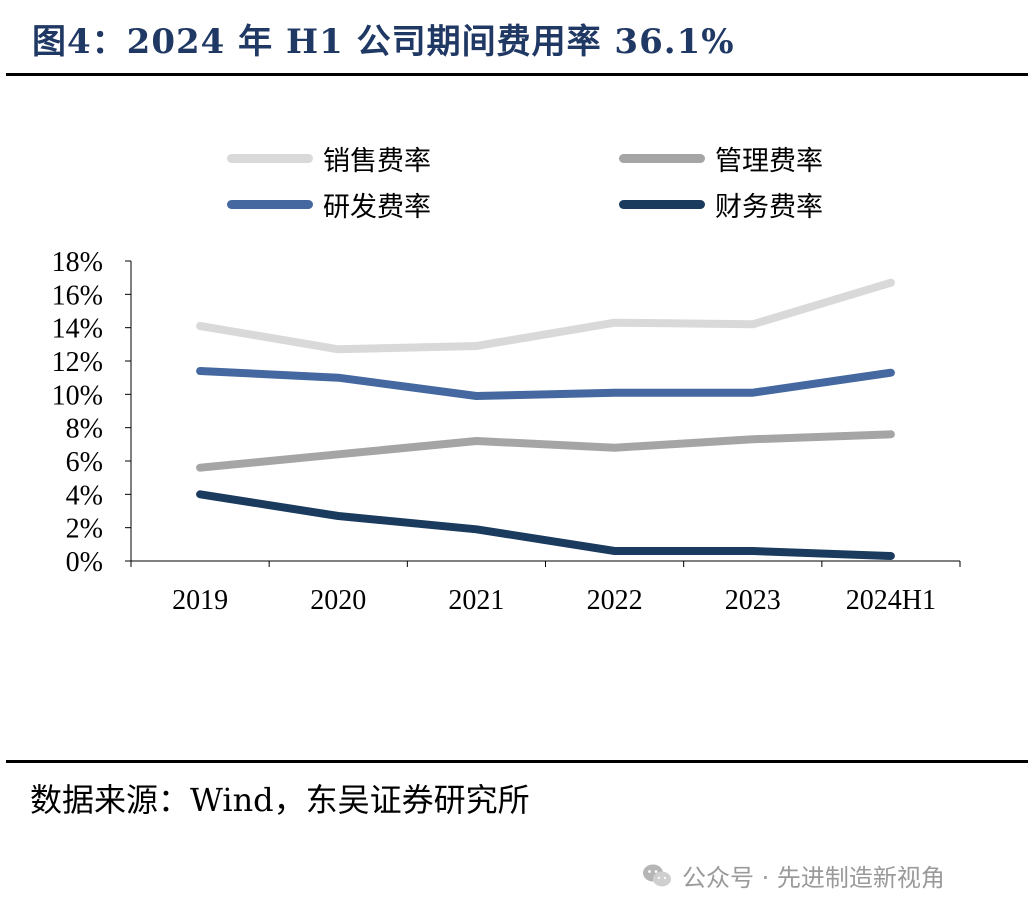  I want to click on source-rule, so click(517, 761).